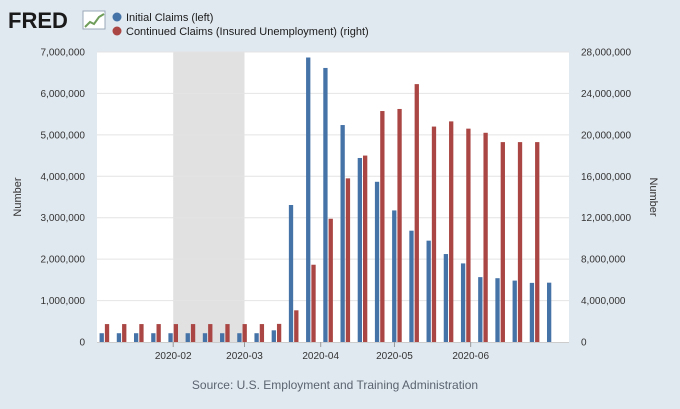 Image resolution: width=680 pixels, height=409 pixels. What do you see at coordinates (94, 20) in the screenshot?
I see `fred-logo-graph-icon` at bounding box center [94, 20].